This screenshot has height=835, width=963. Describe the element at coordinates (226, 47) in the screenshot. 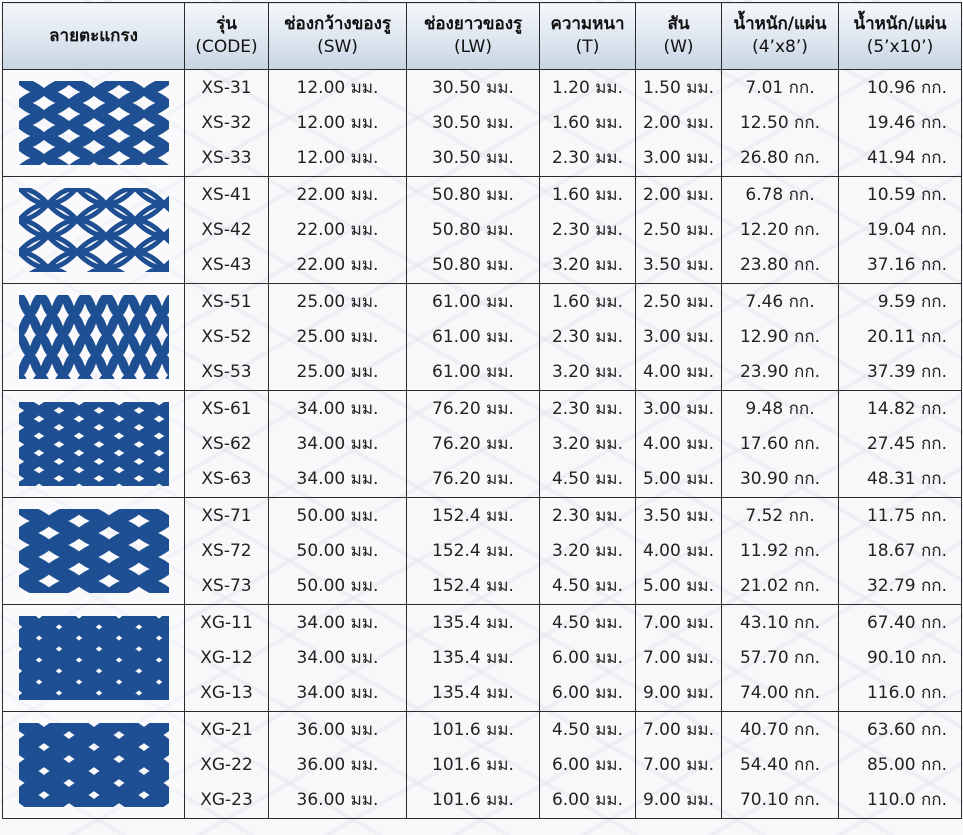

I see `header-sublabel: (CODE)` at that location.